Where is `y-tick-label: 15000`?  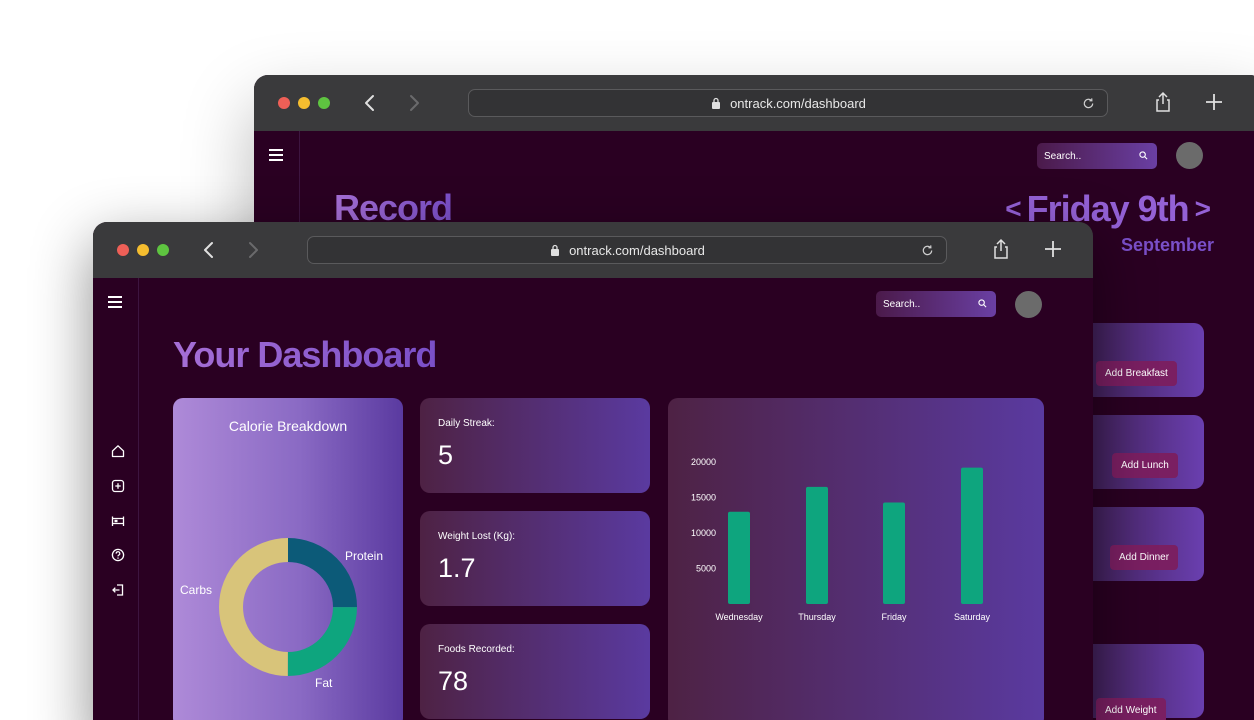 y-tick-label: 15000 is located at coordinates (703, 498).